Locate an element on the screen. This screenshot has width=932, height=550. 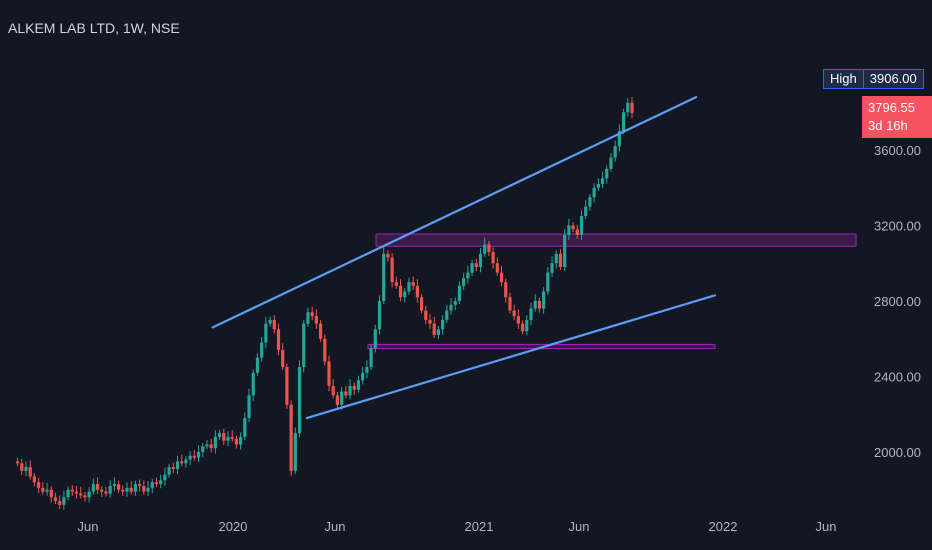
x-tick-label: 2022 is located at coordinates (723, 526).